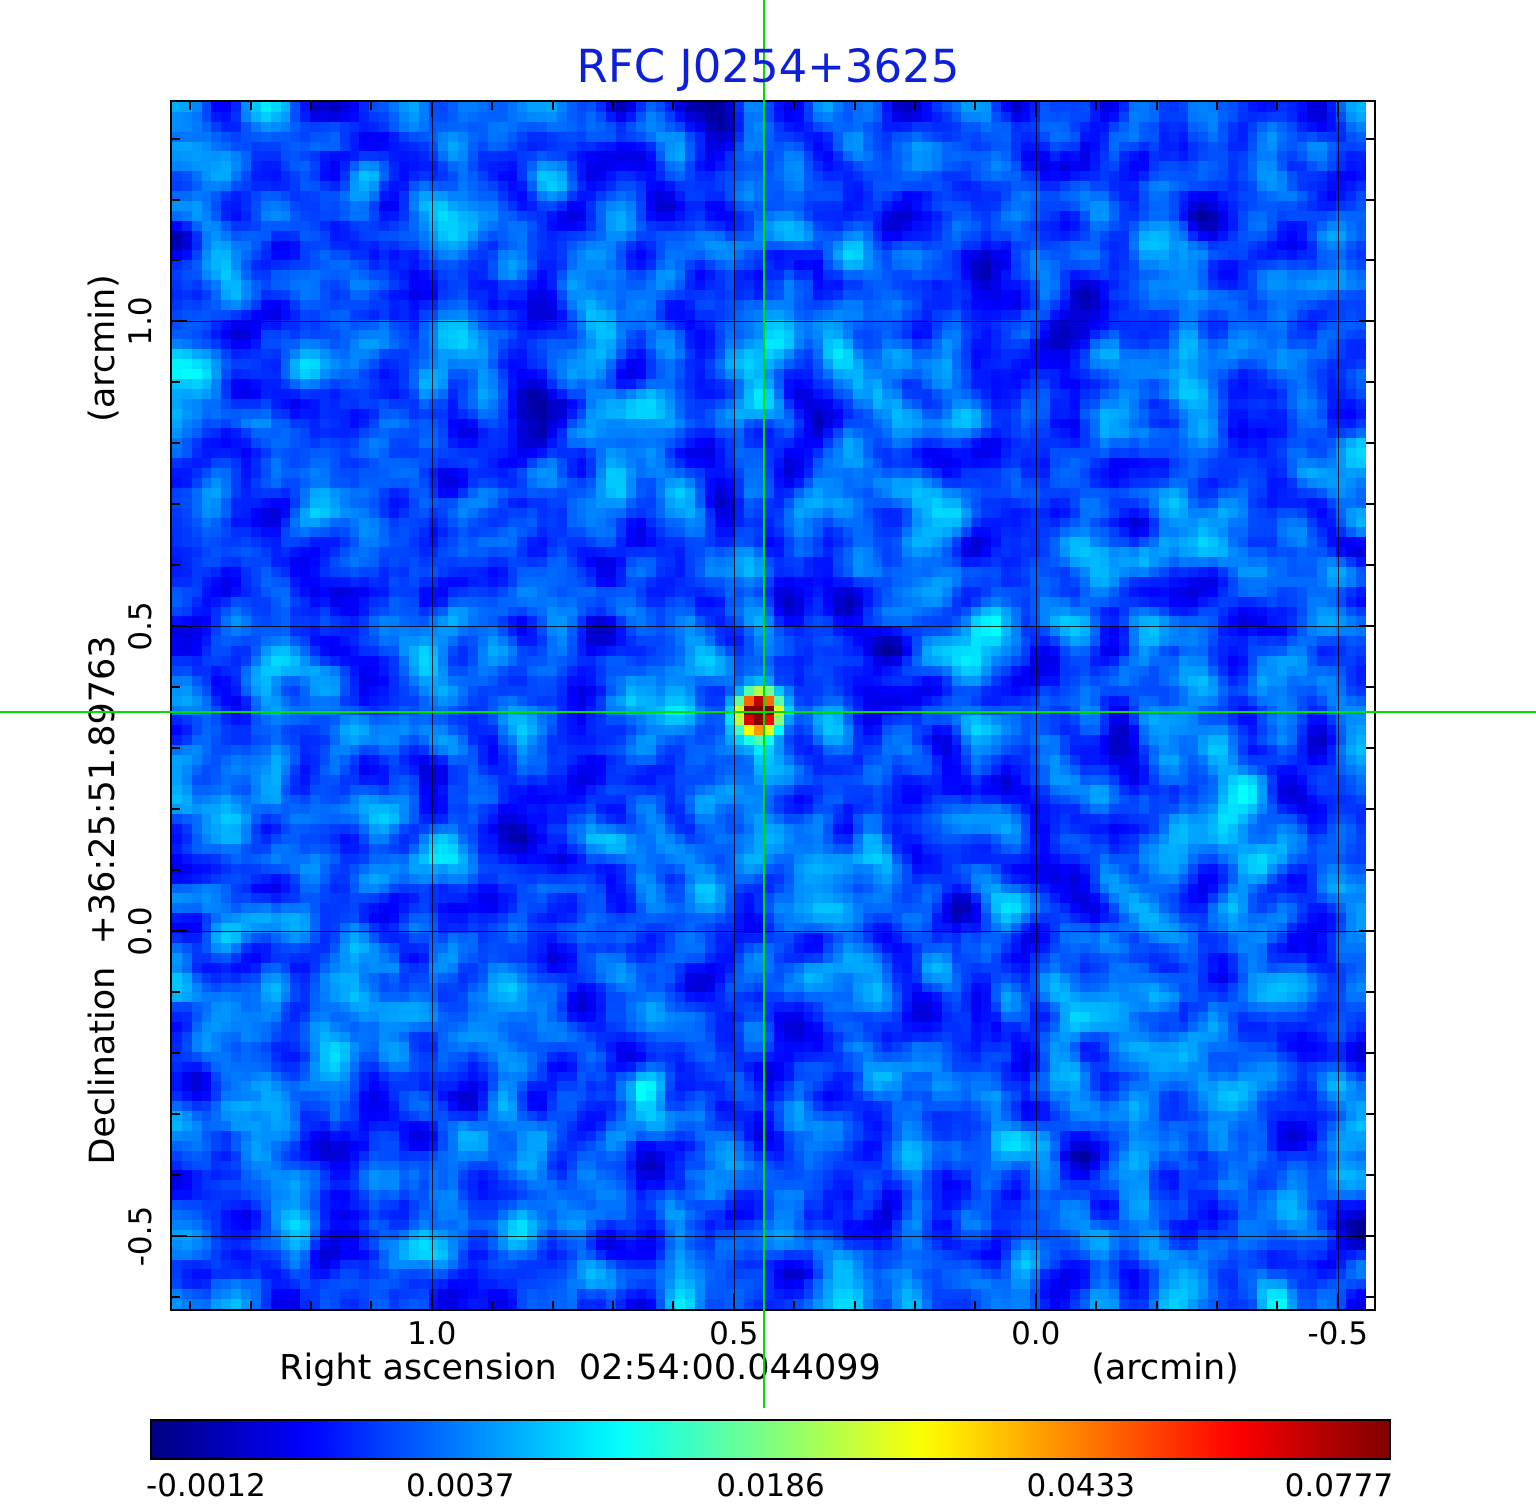 Image resolution: width=1536 pixels, height=1511 pixels. I want to click on y-tick-label: 0.0, so click(141, 931).